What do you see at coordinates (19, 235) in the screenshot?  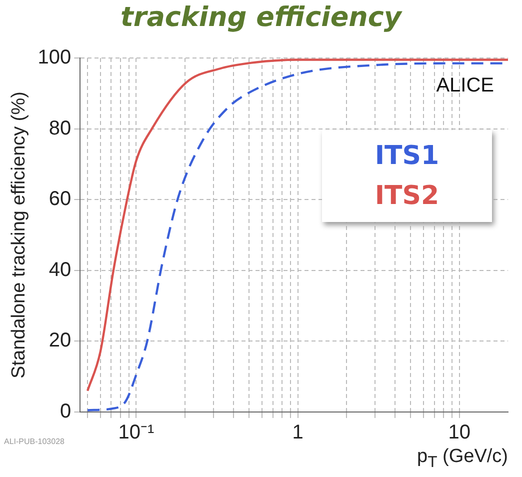 I see `y-axis-title: Standalone tracking efficiency (%)` at bounding box center [19, 235].